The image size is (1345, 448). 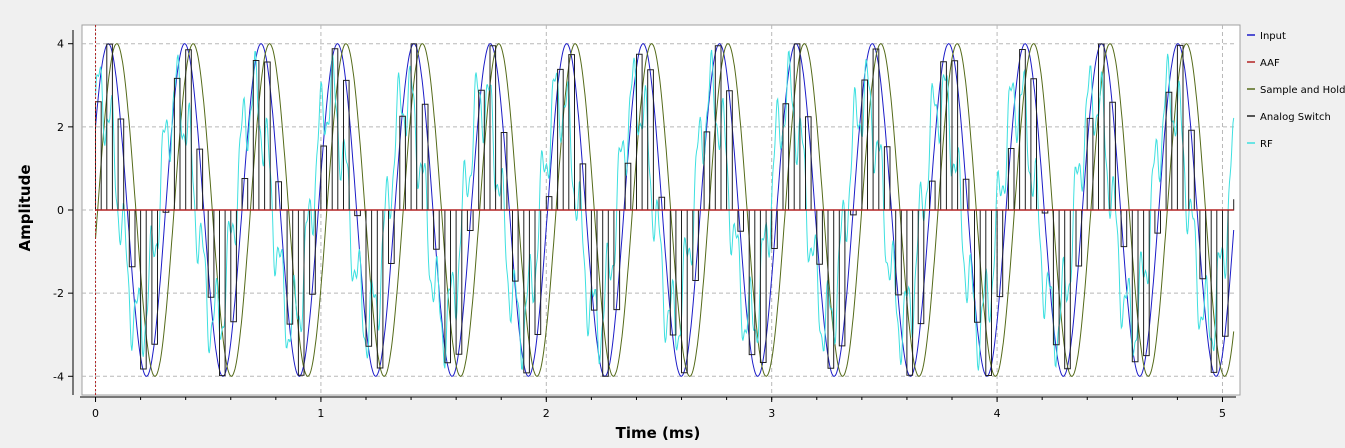 I want to click on legend-item-sample-and-hold: Sample and Hold, so click(x=1296, y=90).